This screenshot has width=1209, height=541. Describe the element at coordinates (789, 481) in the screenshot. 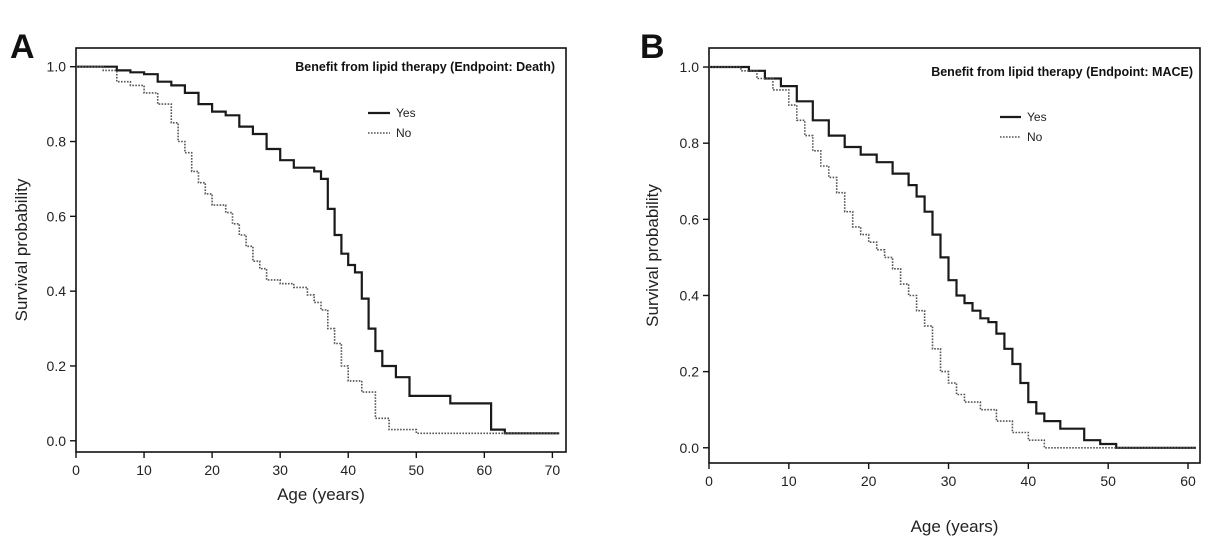

I see `panel-b-x-tick-label: 10` at that location.